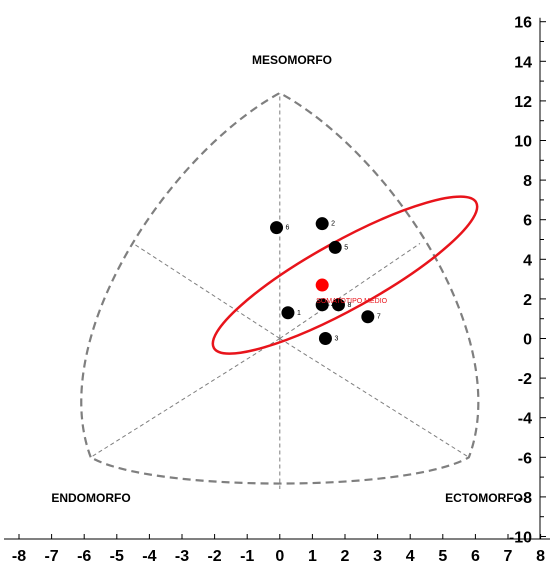  I want to click on x-tick-label: -6, so click(84, 556).